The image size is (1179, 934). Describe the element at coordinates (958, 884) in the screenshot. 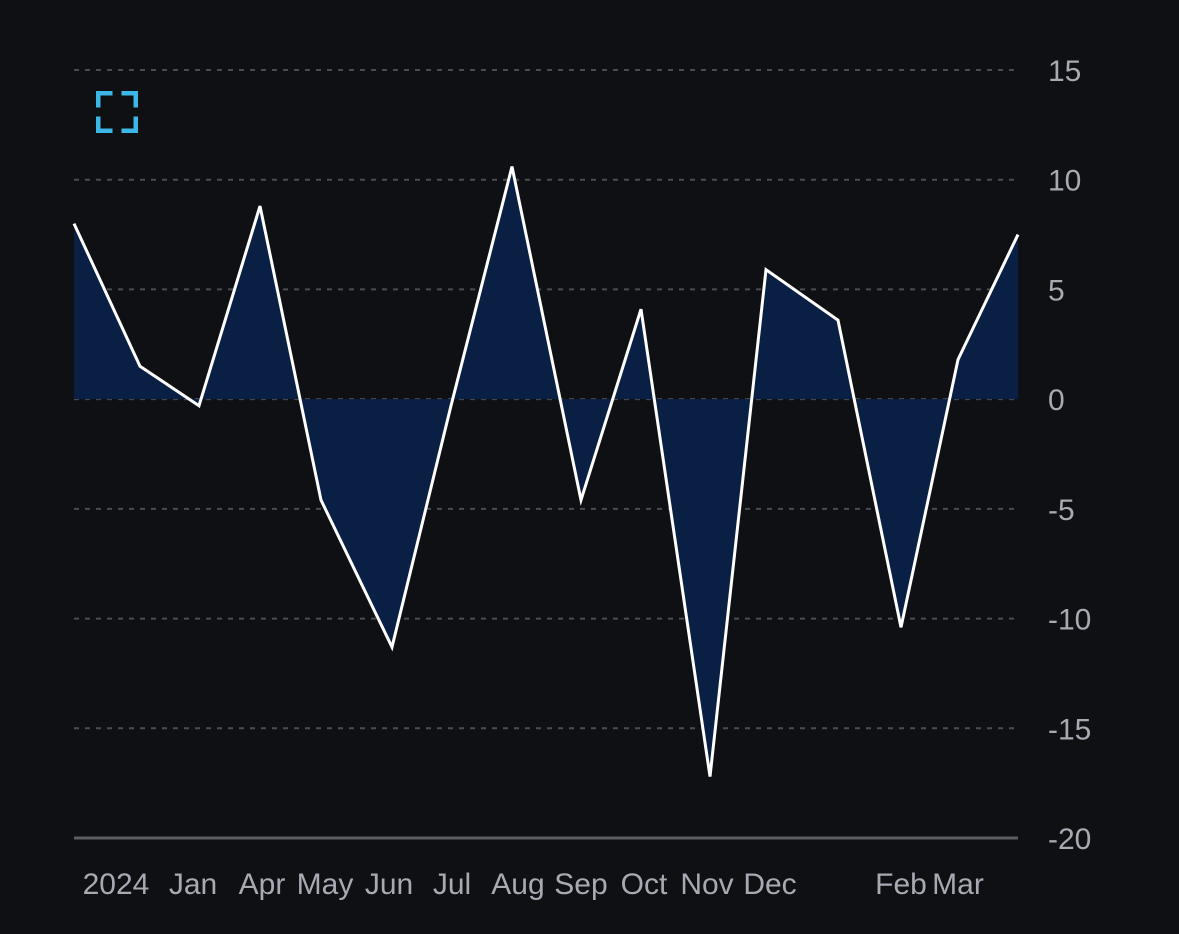

I see `x-tick-label: Mar` at that location.